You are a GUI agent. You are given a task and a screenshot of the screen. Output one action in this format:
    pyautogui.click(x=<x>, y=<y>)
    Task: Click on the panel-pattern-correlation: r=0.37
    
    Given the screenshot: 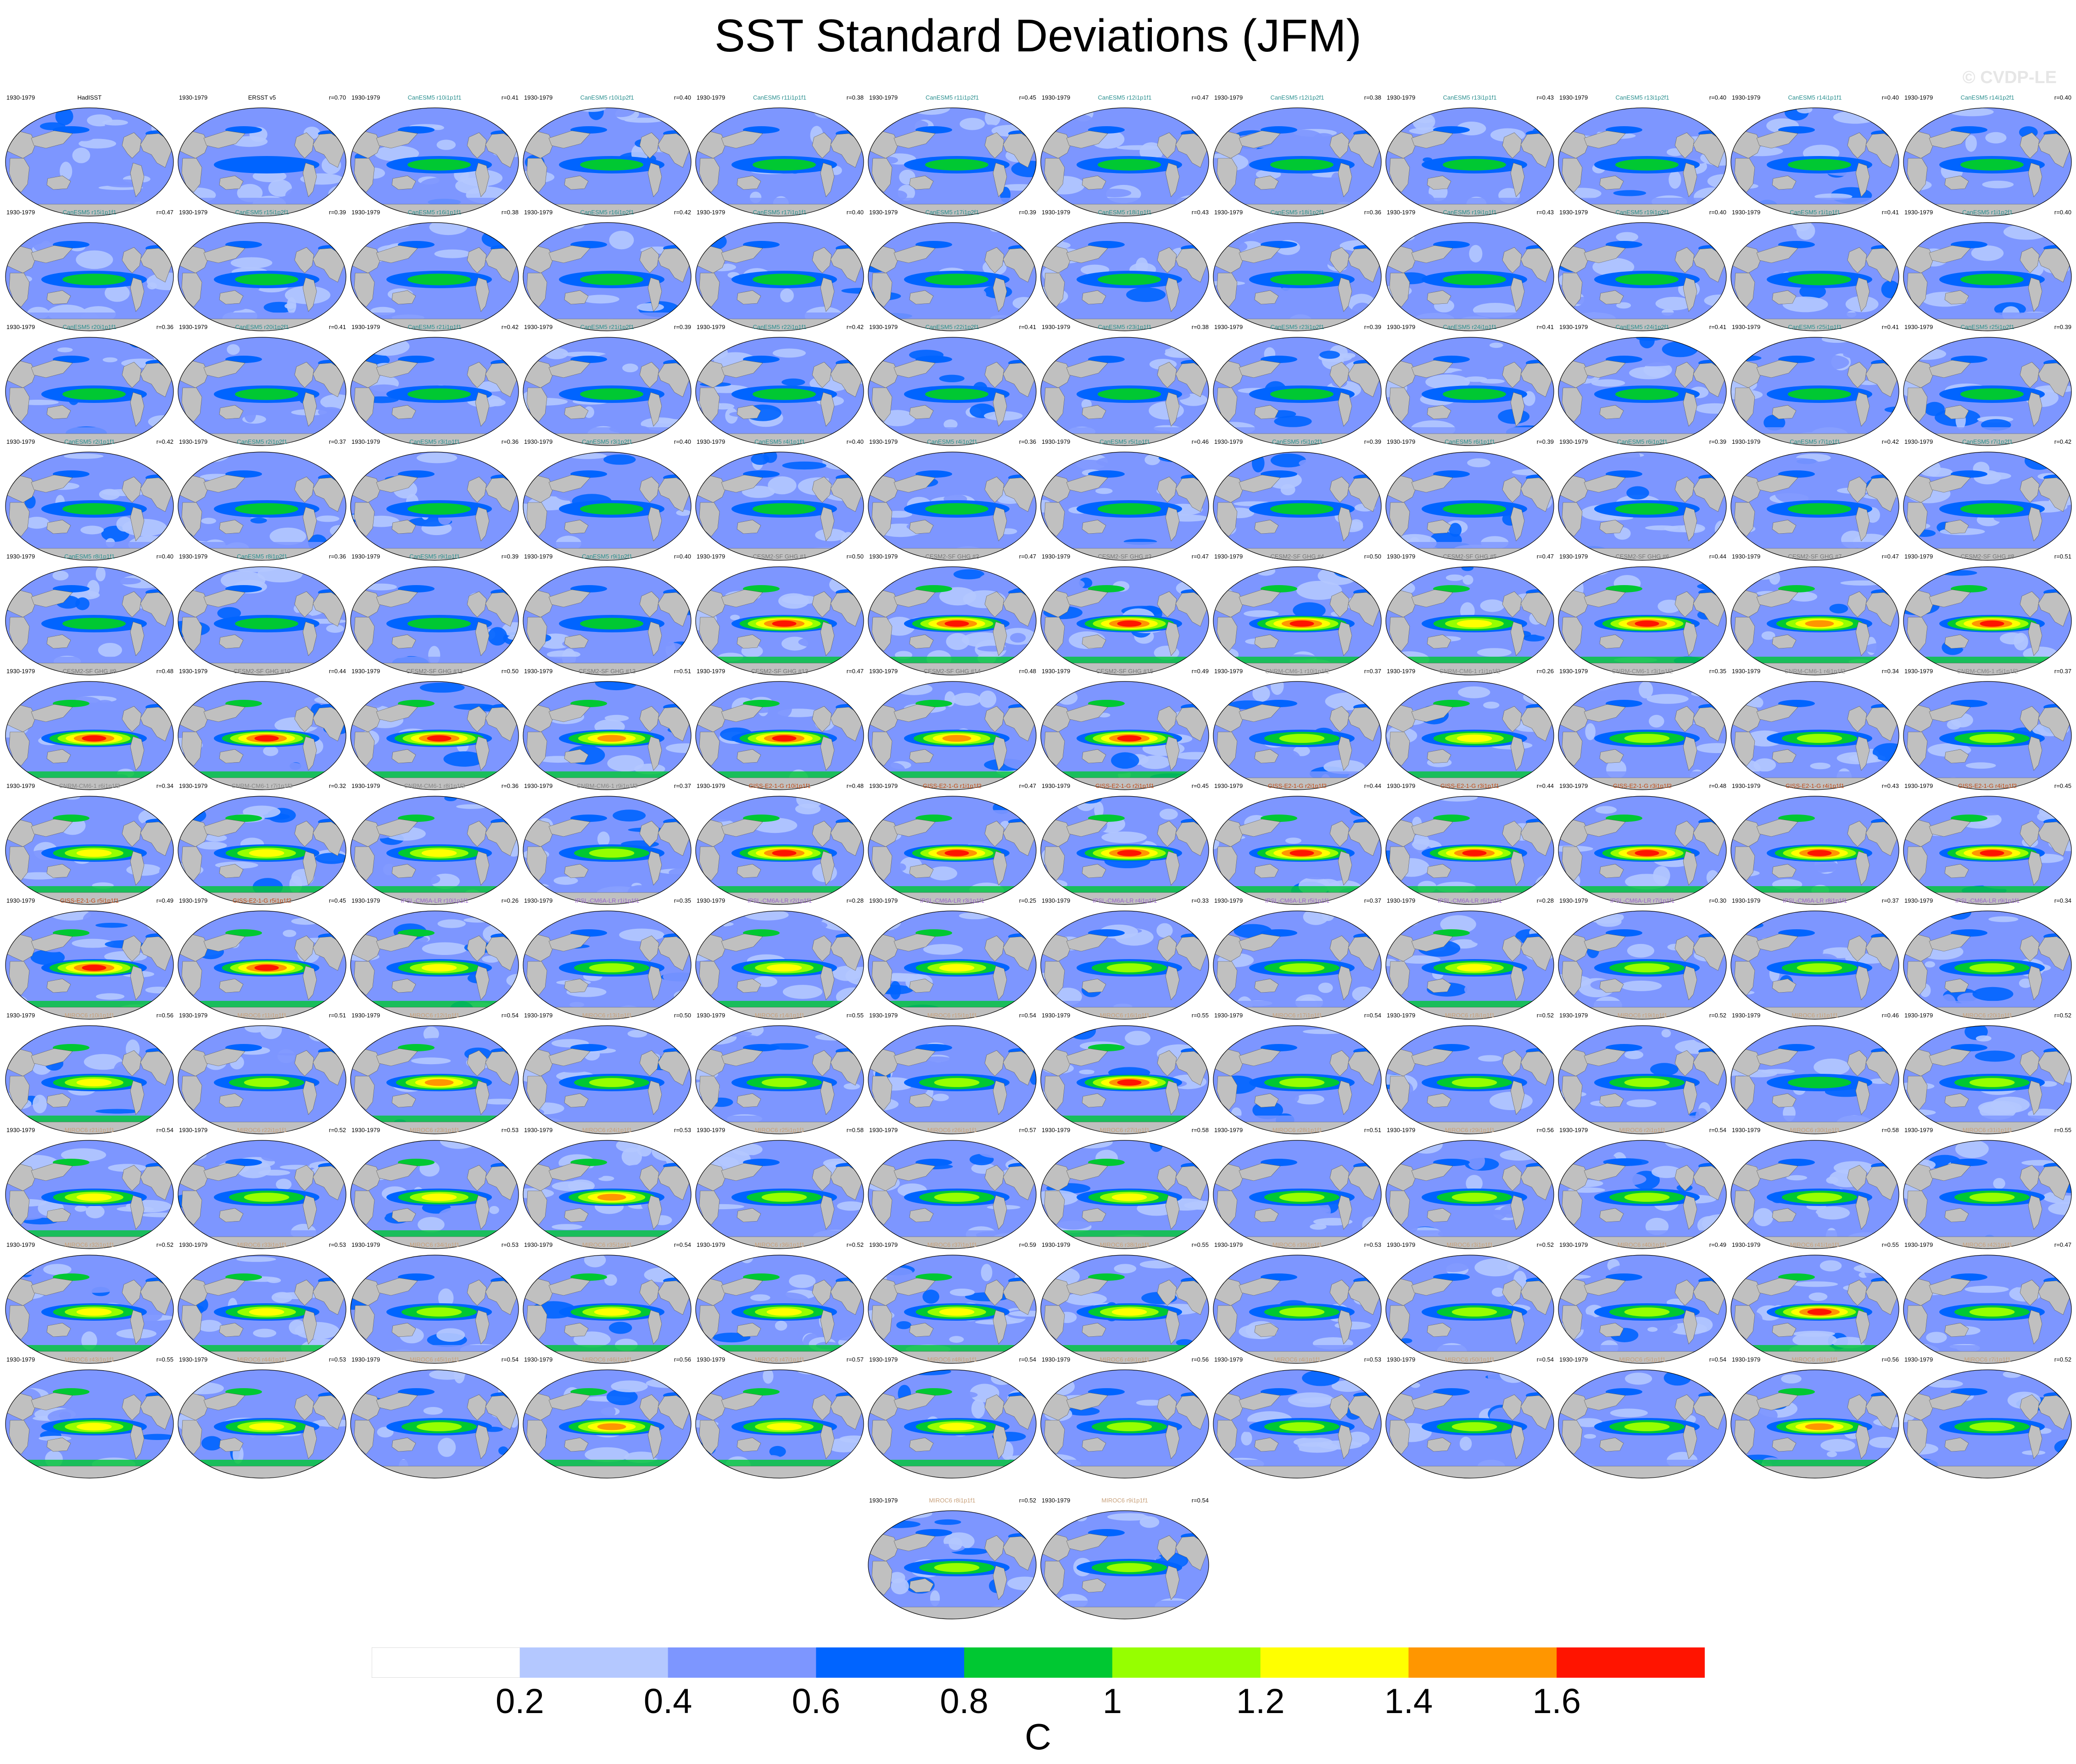 What is the action you would take?
    pyautogui.click(x=337, y=441)
    